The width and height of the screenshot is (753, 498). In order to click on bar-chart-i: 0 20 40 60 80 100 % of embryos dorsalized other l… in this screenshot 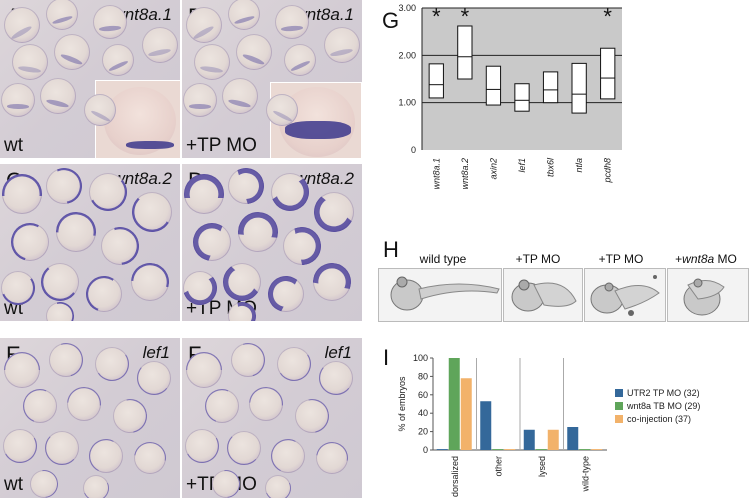, I will do `click(548, 425)`.